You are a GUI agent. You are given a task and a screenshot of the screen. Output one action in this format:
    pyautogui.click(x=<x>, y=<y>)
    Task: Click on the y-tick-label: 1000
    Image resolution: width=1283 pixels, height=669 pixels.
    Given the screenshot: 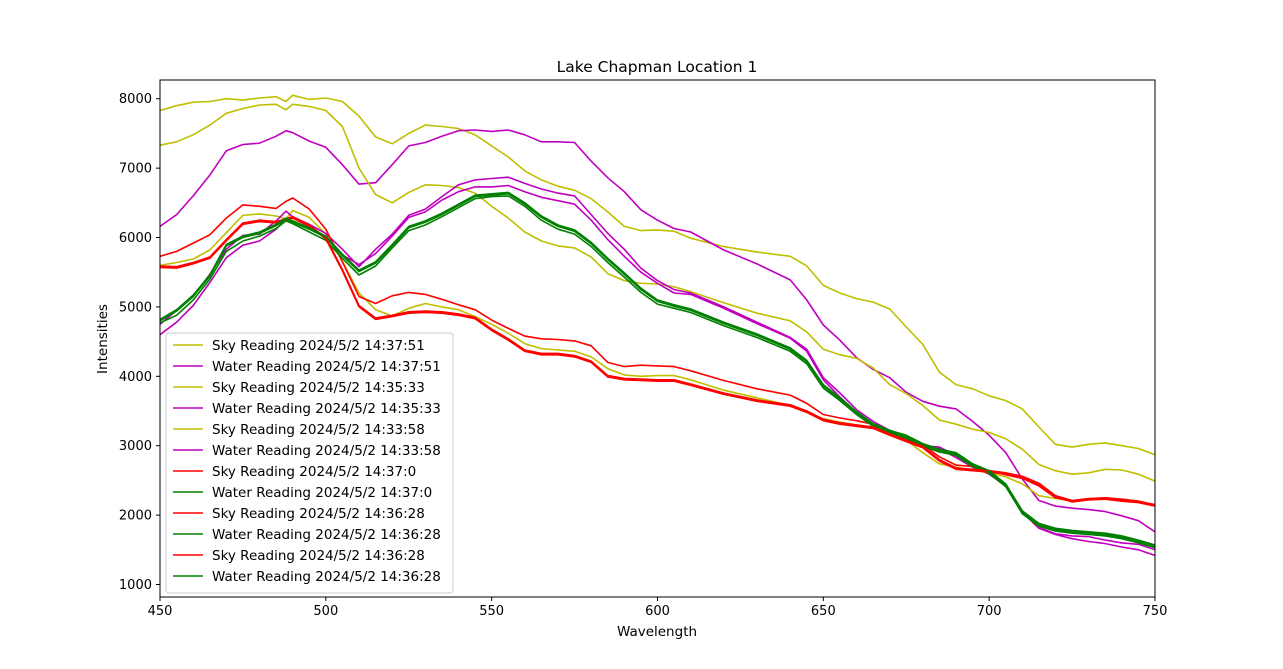 What is the action you would take?
    pyautogui.click(x=135, y=585)
    